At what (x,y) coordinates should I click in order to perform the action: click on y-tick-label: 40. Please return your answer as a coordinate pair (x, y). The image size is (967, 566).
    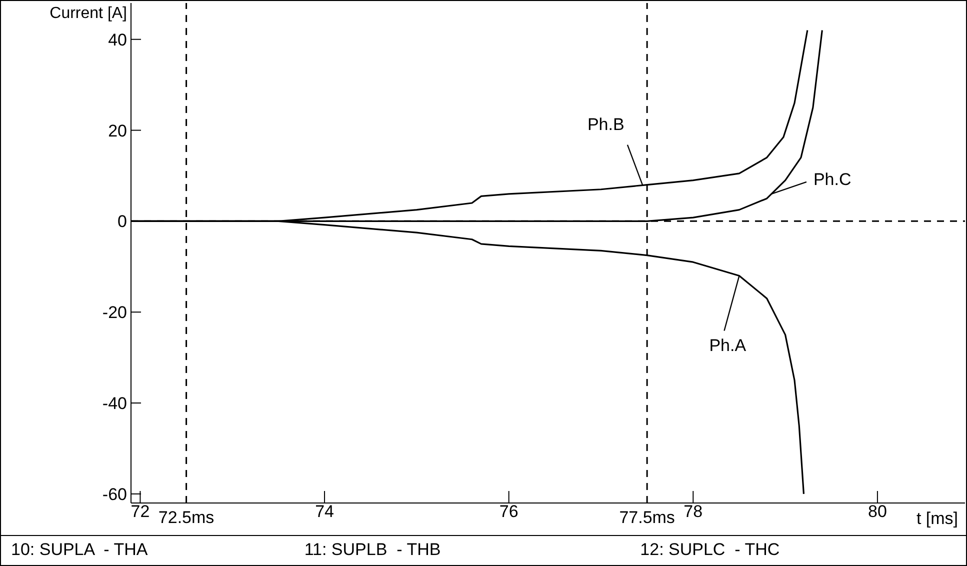
    Looking at the image, I should click on (117, 40).